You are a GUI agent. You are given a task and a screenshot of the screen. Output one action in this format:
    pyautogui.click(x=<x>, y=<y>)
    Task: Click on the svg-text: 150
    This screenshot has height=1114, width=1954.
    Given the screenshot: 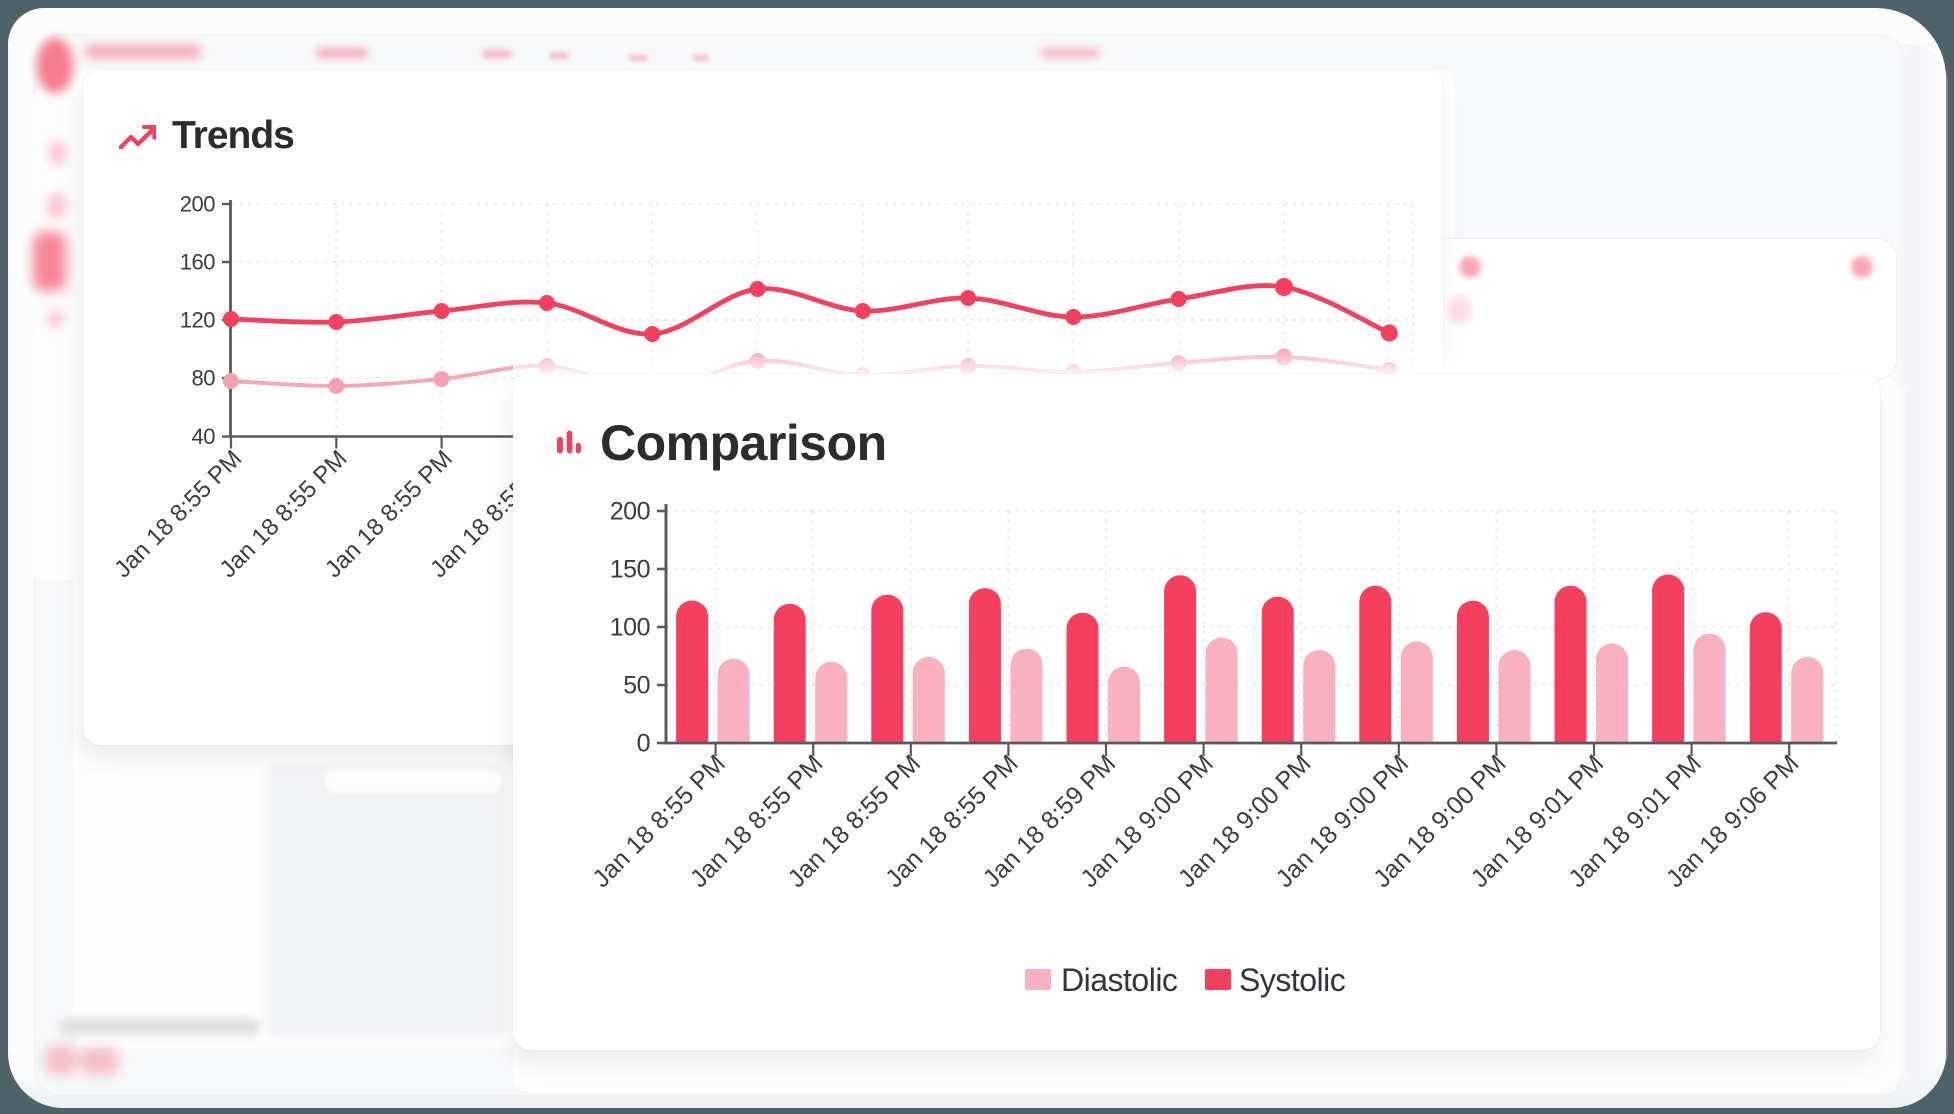 What is the action you would take?
    pyautogui.click(x=630, y=570)
    